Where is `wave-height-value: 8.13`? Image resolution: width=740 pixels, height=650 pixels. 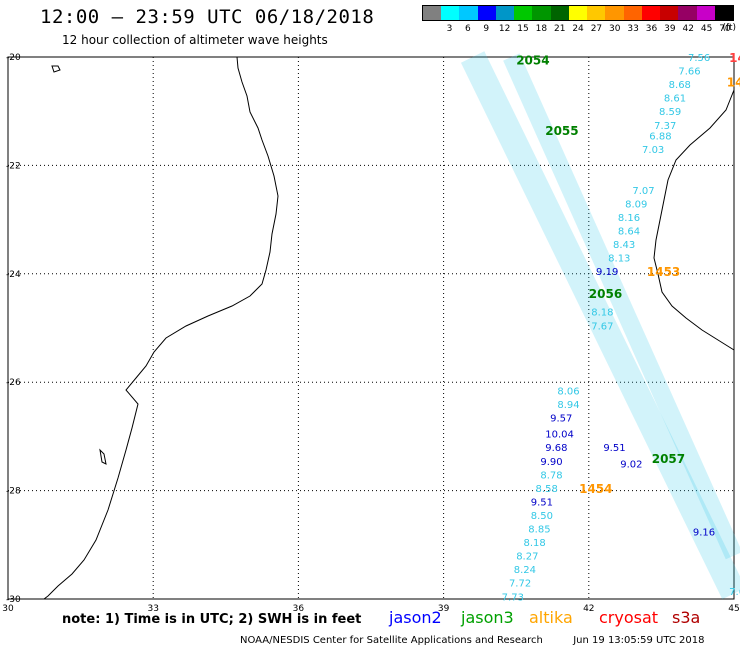
wave-height-value: 8.13 is located at coordinates (619, 259).